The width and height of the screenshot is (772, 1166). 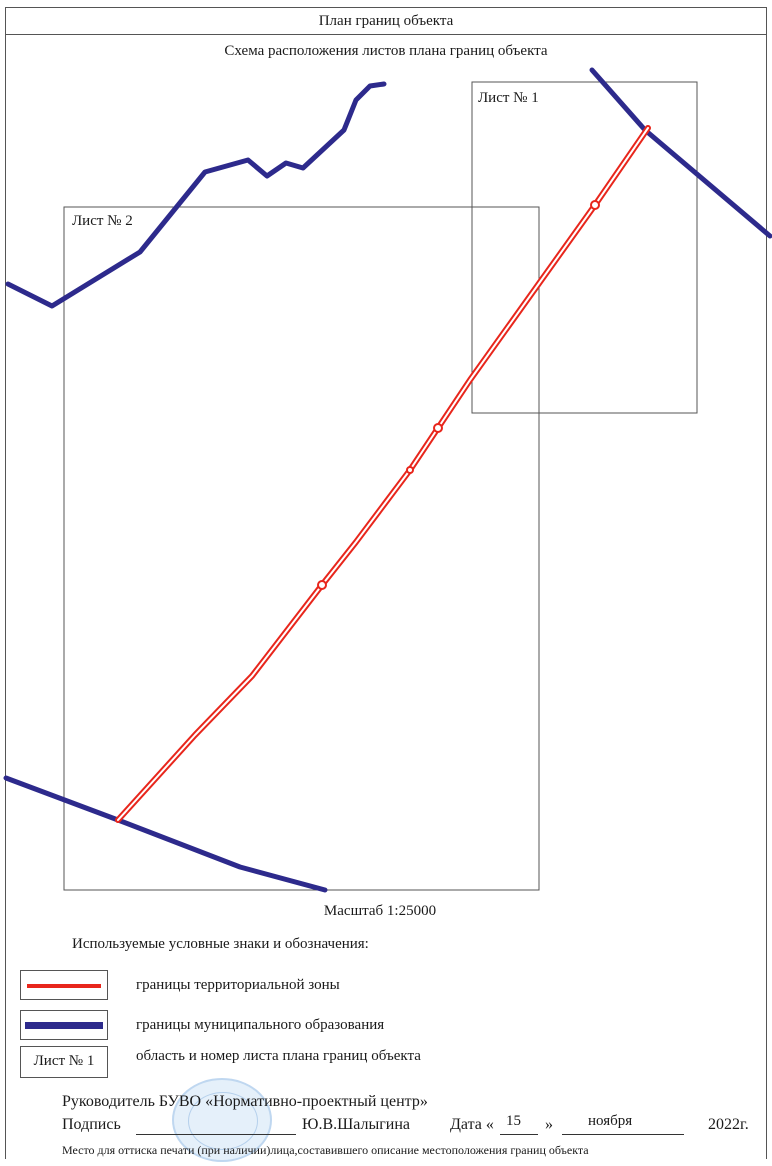 What do you see at coordinates (64, 985) in the screenshot?
I see `legend-swatch-zone` at bounding box center [64, 985].